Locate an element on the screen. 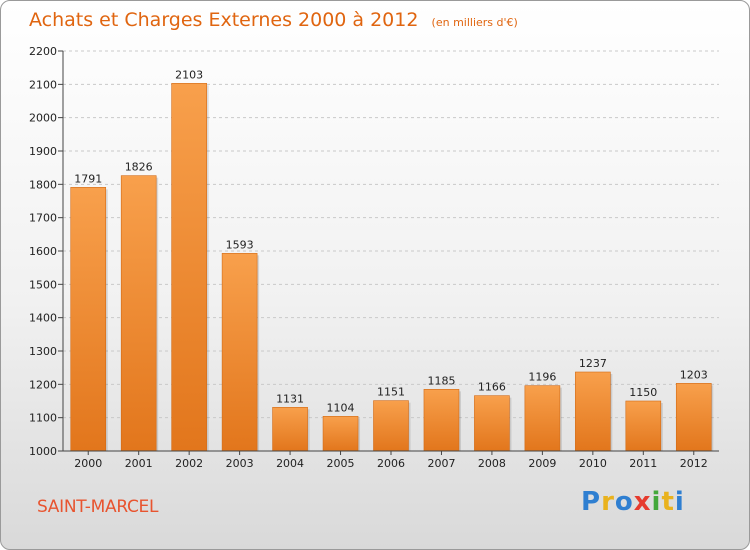 The width and height of the screenshot is (750, 550). logo-letter: x is located at coordinates (642, 502).